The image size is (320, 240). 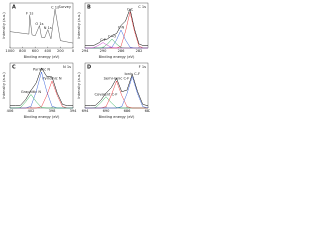 I want to click on x-tick-label: 406, so click(x=11, y=111).